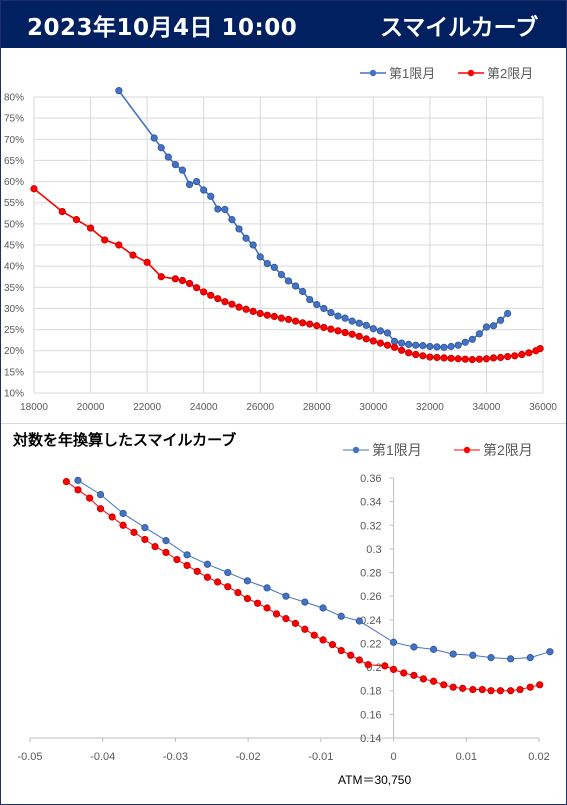  I want to click on x-tick-label: 22000, so click(147, 407).